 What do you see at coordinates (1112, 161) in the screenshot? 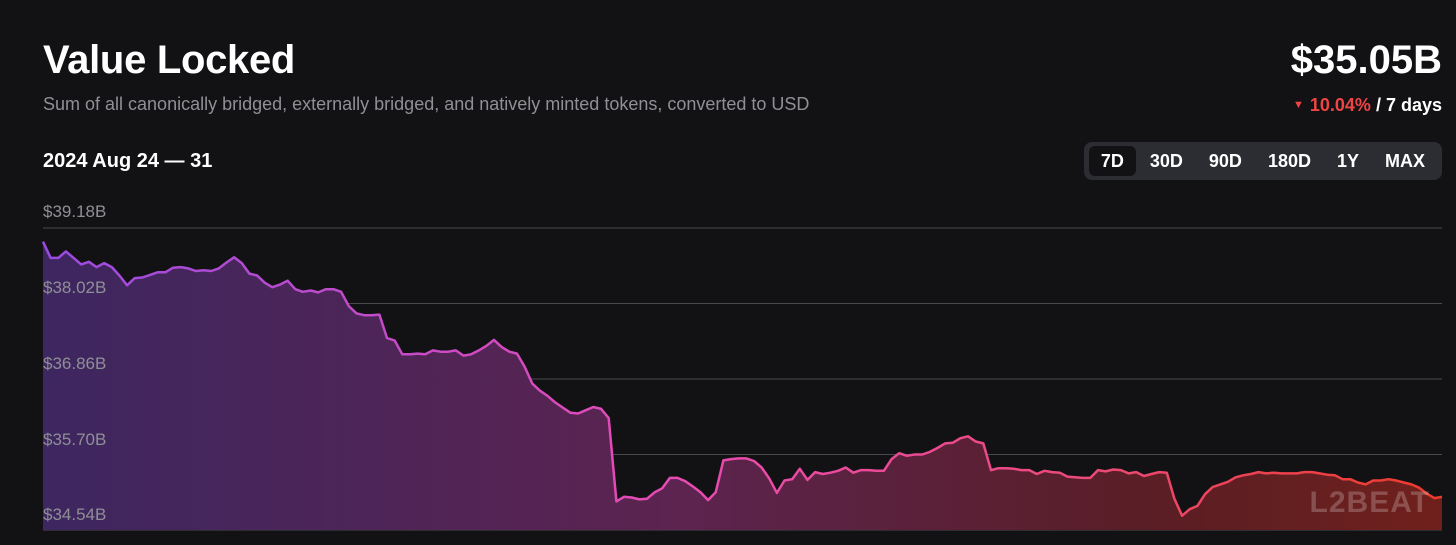
I see `tab-7d: 7D` at bounding box center [1112, 161].